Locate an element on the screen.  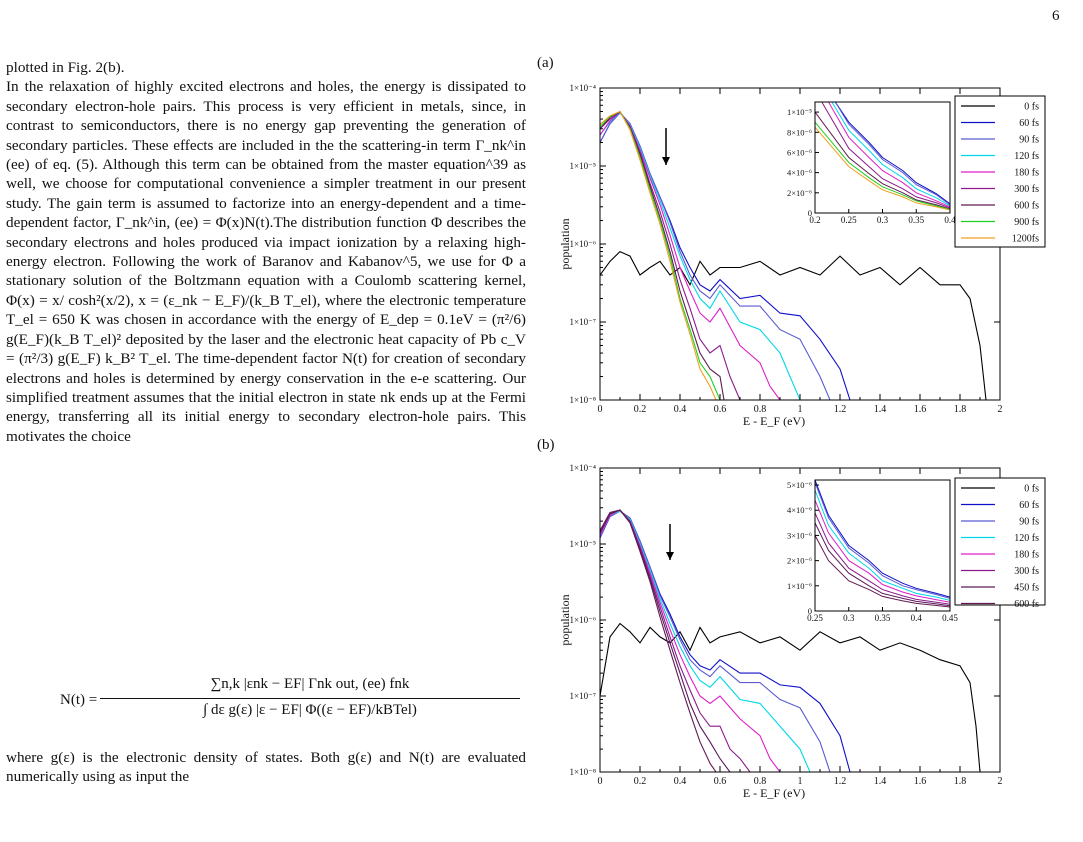
inset-series-line-180fs is located at coordinates (882, 551).